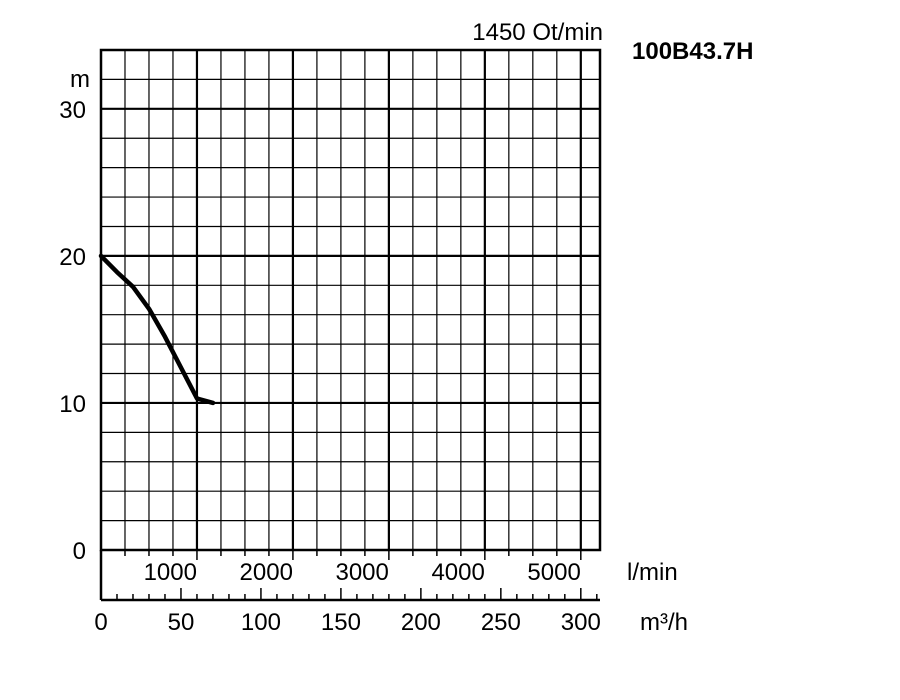 This screenshot has width=900, height=700. Describe the element at coordinates (80, 79) in the screenshot. I see `y-axis-unit-label: m` at that location.